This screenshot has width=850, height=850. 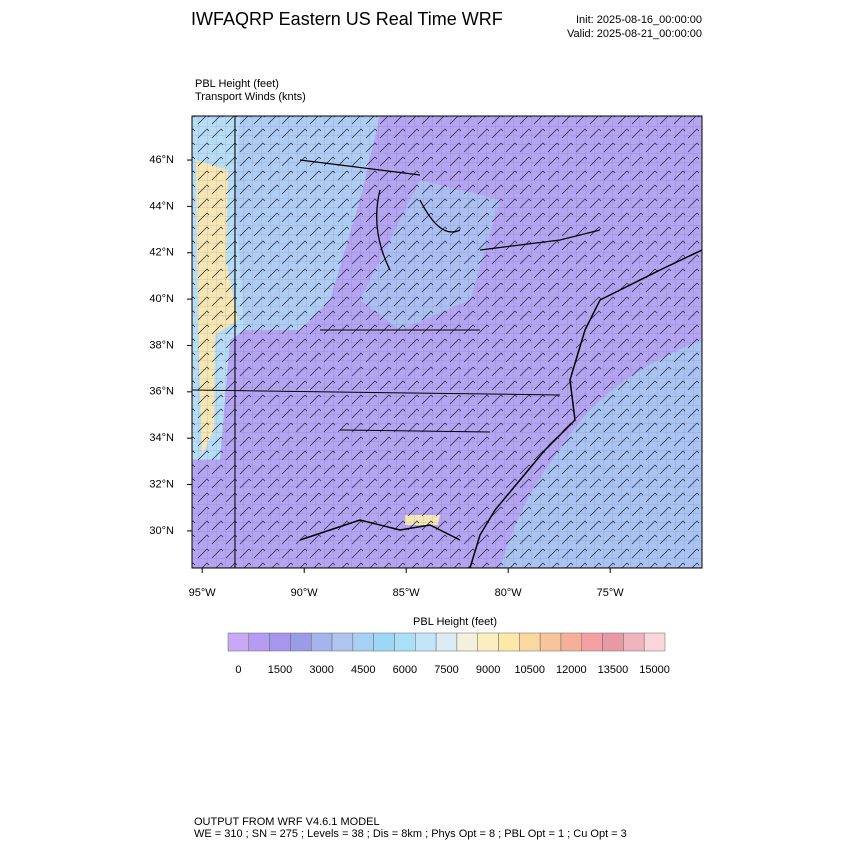 I want to click on field-label: PBL Height (feet), so click(x=237, y=84).